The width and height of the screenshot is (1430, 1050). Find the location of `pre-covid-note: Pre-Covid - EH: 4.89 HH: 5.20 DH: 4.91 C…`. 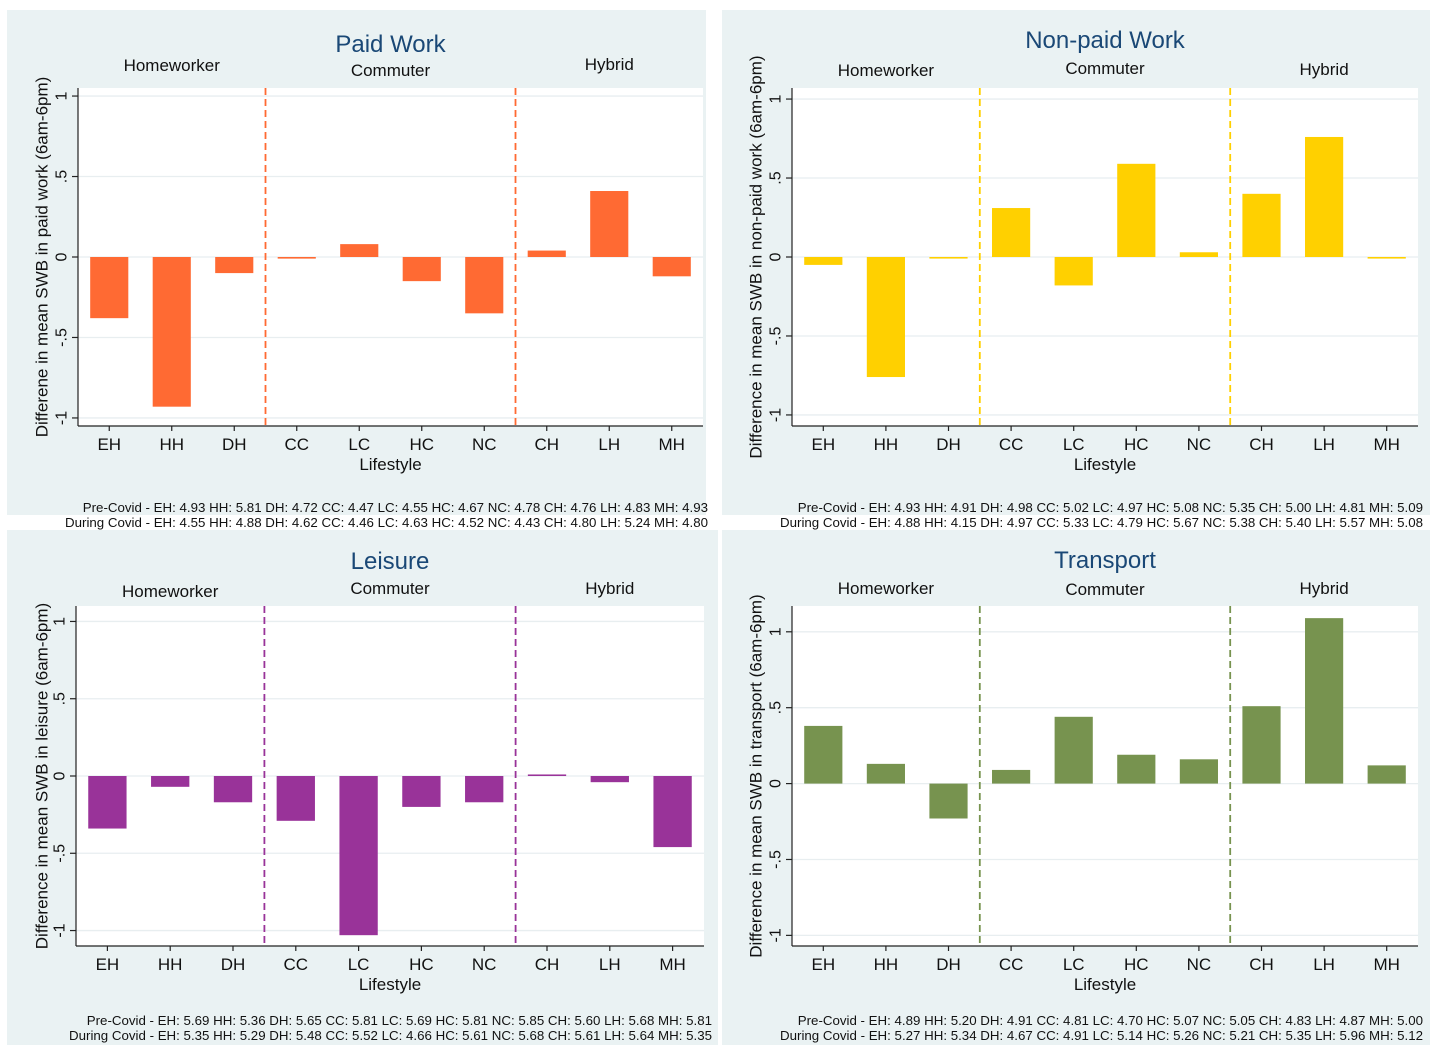

pre-covid-note: Pre-Covid - EH: 4.89 HH: 5.20 DH: 4.91 C… is located at coordinates (1110, 1020).